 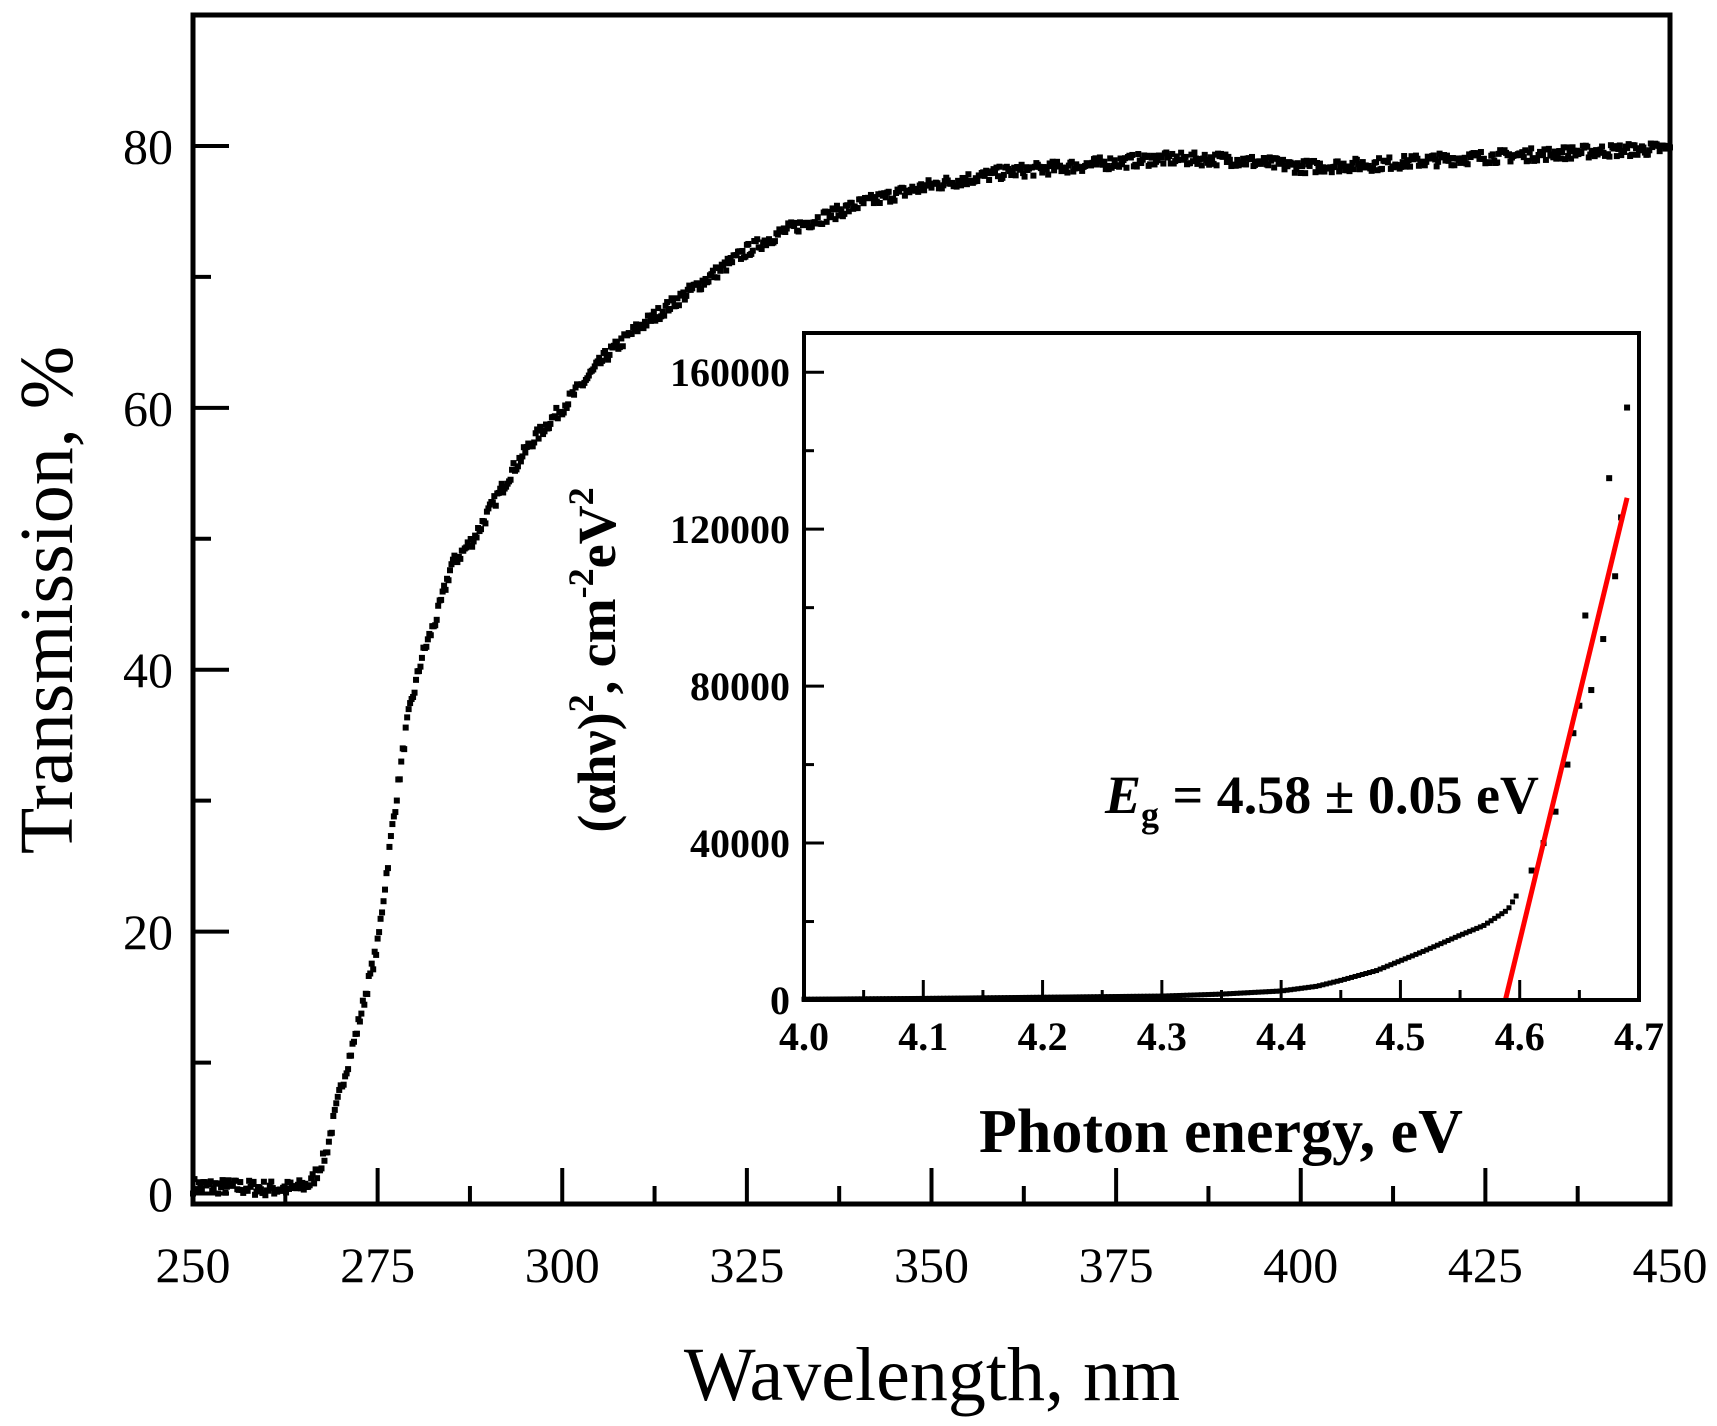 What do you see at coordinates (148, 670) in the screenshot?
I see `main-y-tick-label: 40` at bounding box center [148, 670].